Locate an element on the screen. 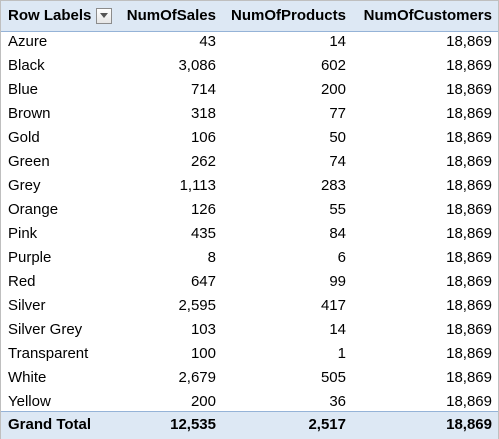  grand-total-sales: 12,535 is located at coordinates (193, 424).